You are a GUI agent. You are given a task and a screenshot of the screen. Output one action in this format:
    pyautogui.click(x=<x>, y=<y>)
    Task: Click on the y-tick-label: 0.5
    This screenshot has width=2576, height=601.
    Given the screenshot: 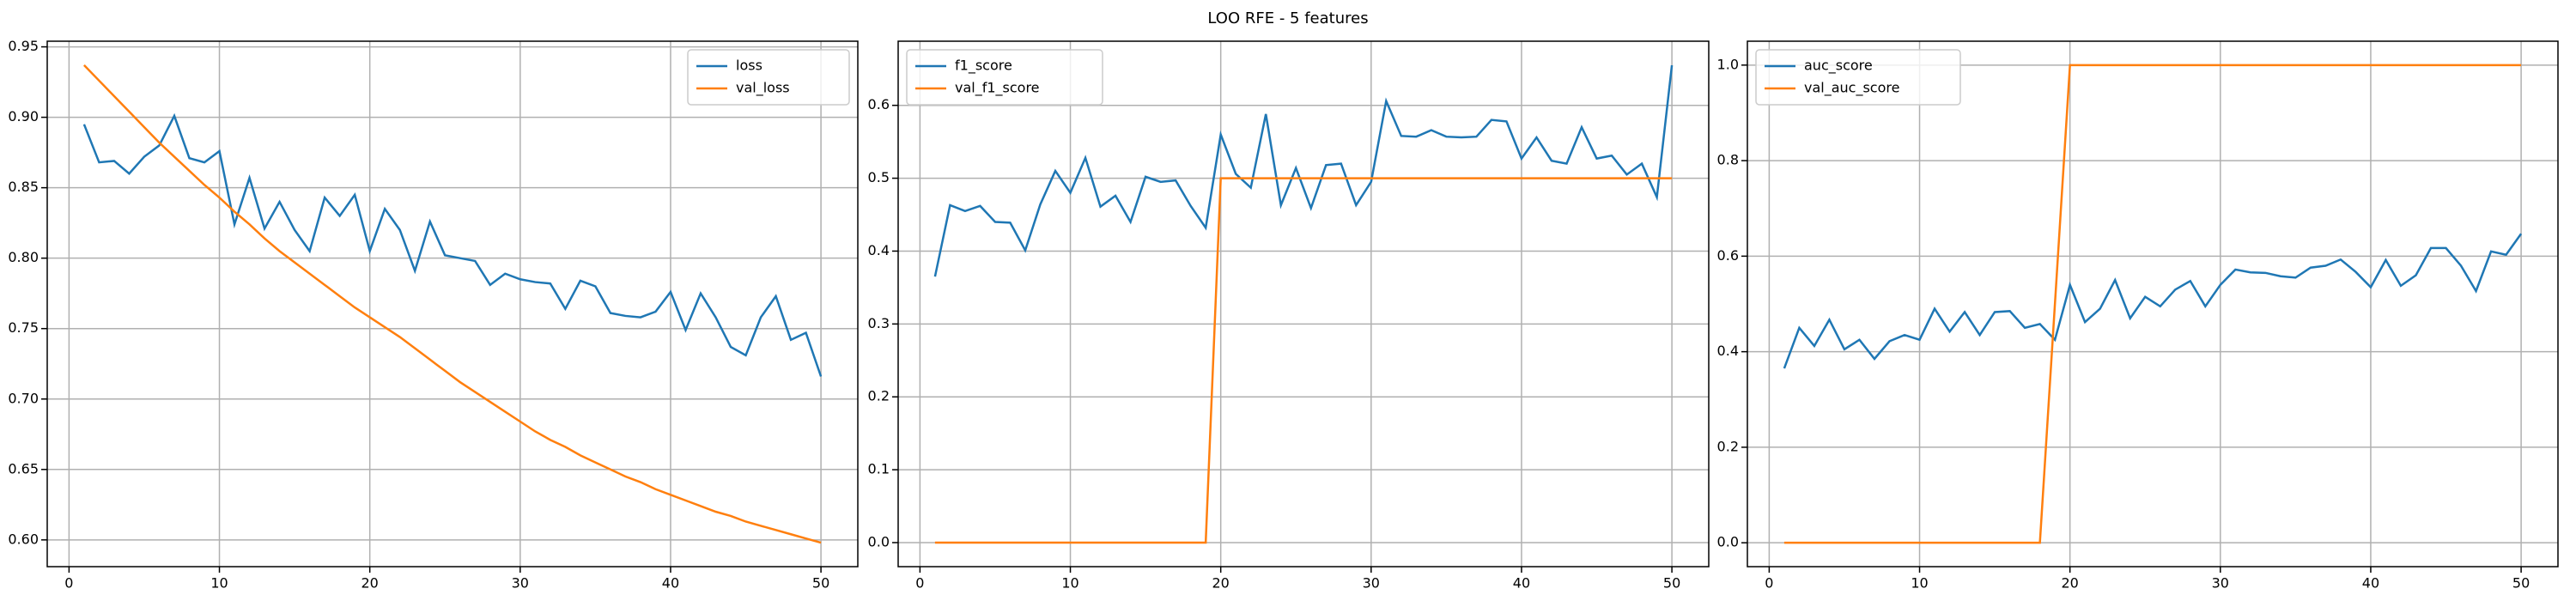 What is the action you would take?
    pyautogui.click(x=879, y=177)
    